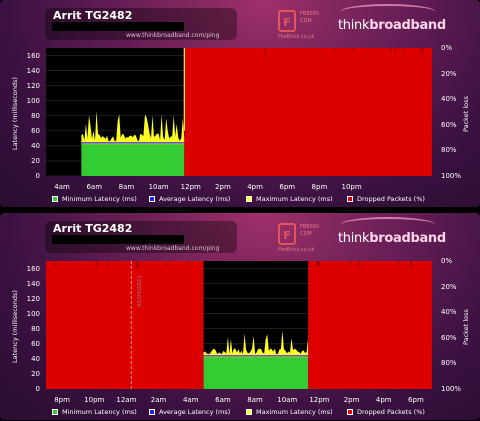 Image resolution: width=480 pixels, height=421 pixels. What do you see at coordinates (449, 286) in the screenshot?
I see `y2-tick-label: 20%` at bounding box center [449, 286].